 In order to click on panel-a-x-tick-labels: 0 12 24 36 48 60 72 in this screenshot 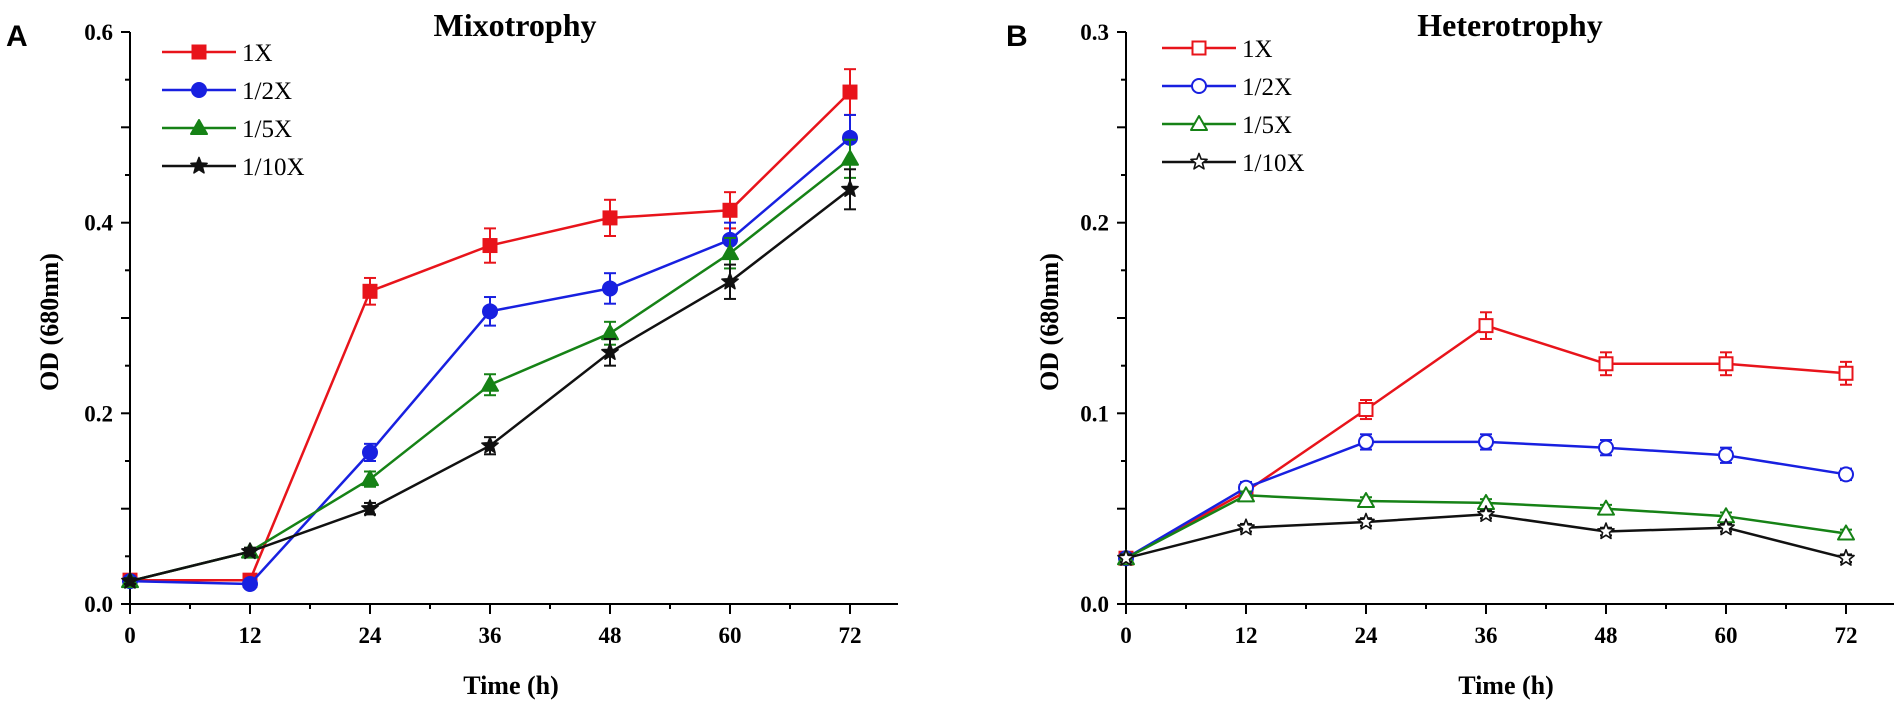, I will do `click(492, 635)`.